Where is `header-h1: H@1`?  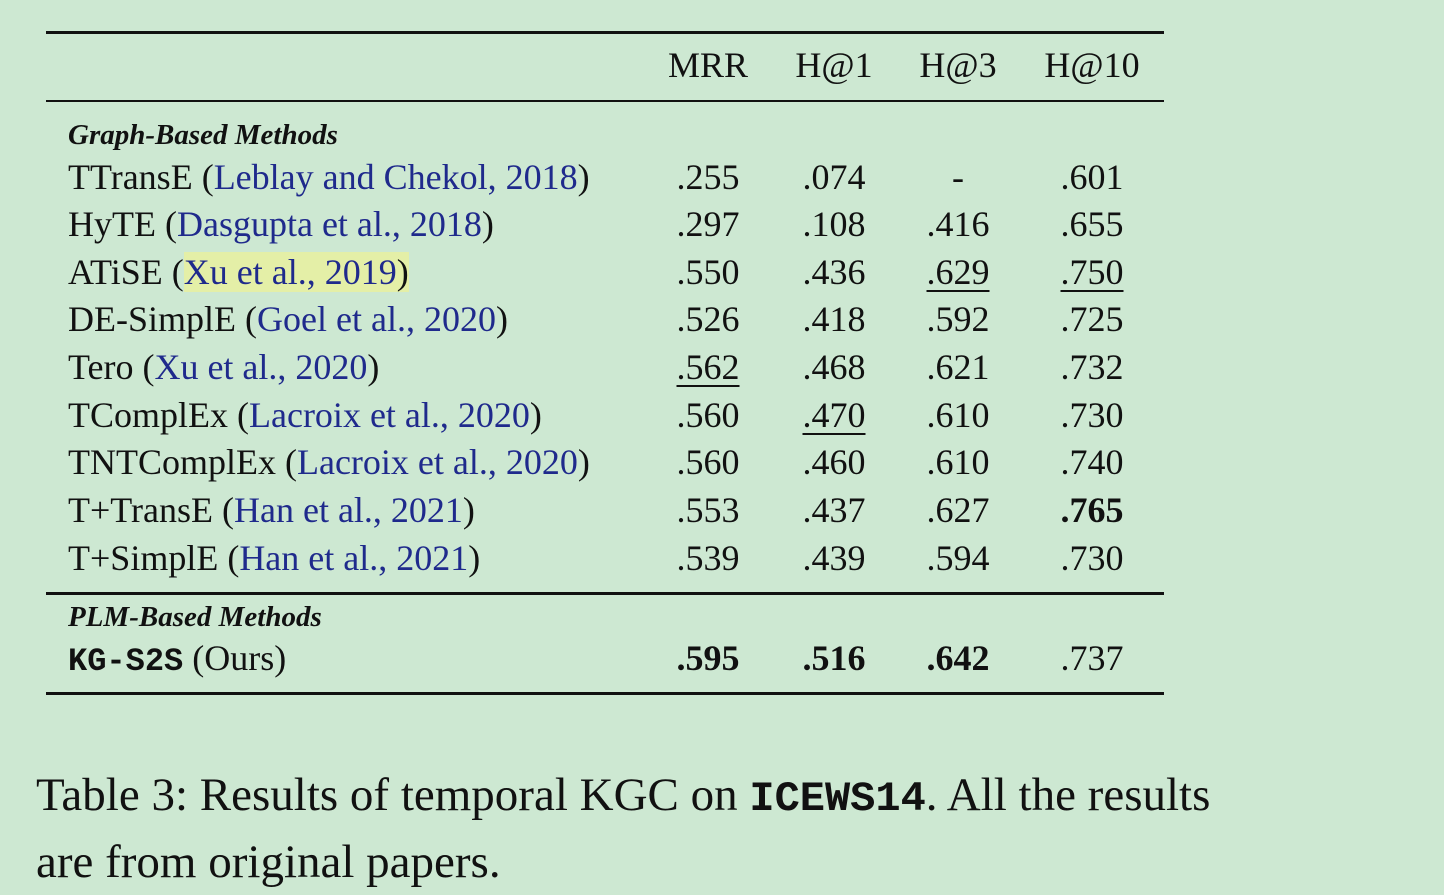 header-h1: H@1 is located at coordinates (834, 65).